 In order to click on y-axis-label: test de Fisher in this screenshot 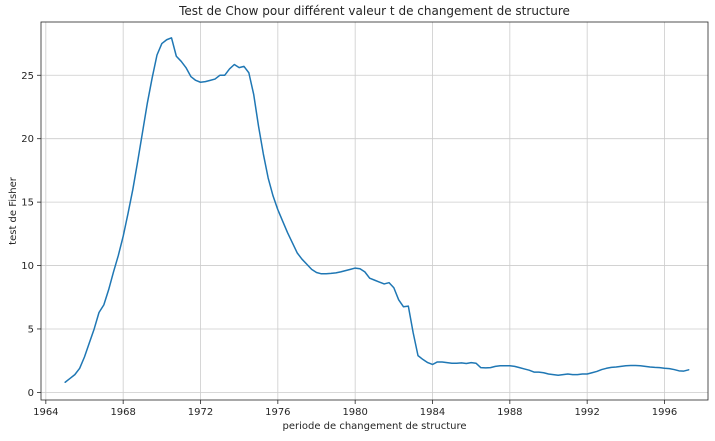, I will do `click(13, 210)`.